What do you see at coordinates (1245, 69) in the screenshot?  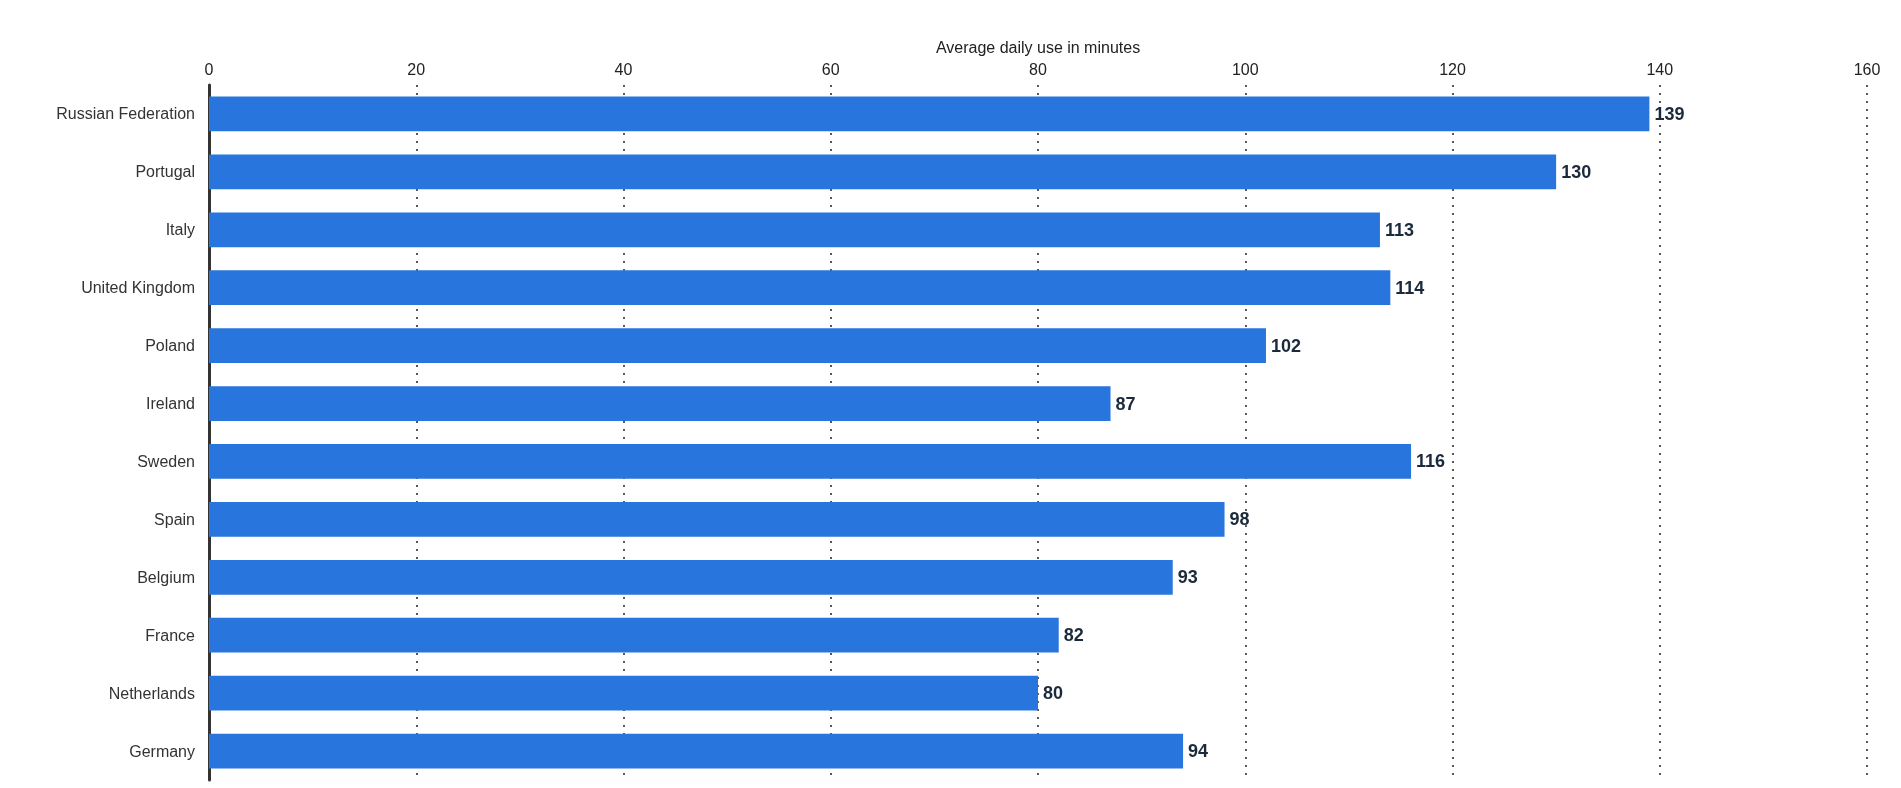 I see `x-tick-label: 100` at bounding box center [1245, 69].